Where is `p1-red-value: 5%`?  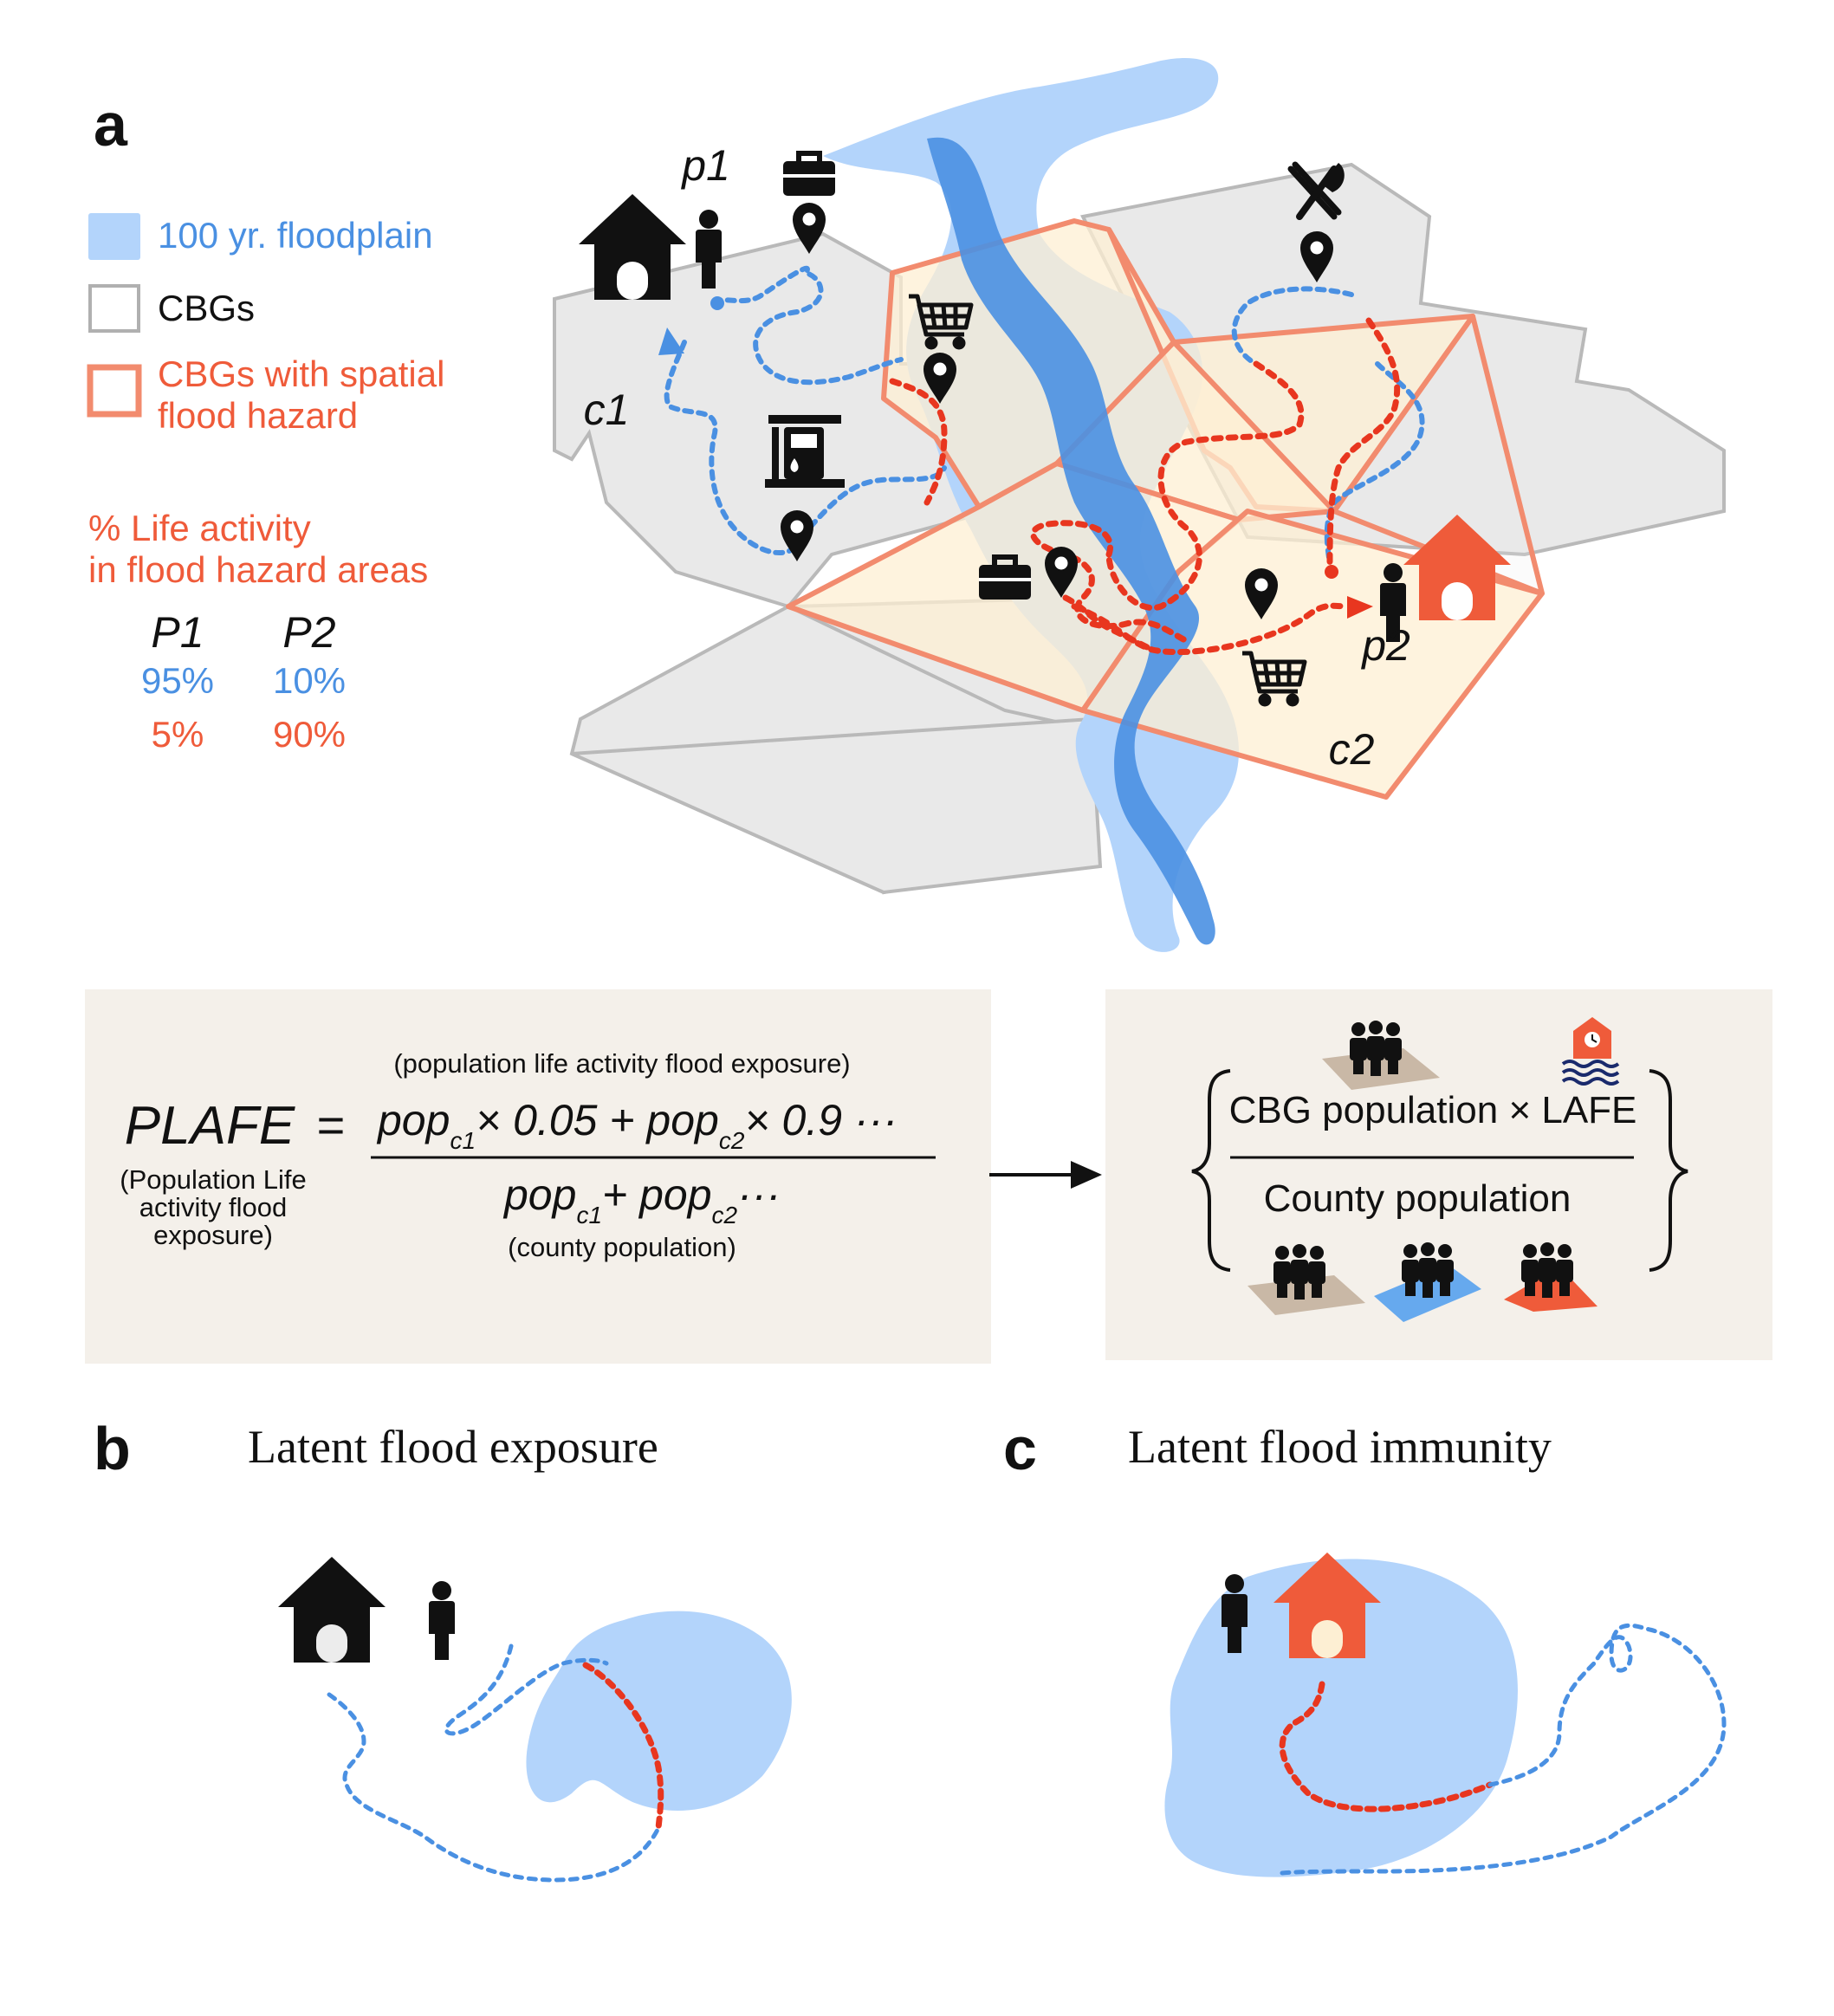 p1-red-value: 5% is located at coordinates (178, 734).